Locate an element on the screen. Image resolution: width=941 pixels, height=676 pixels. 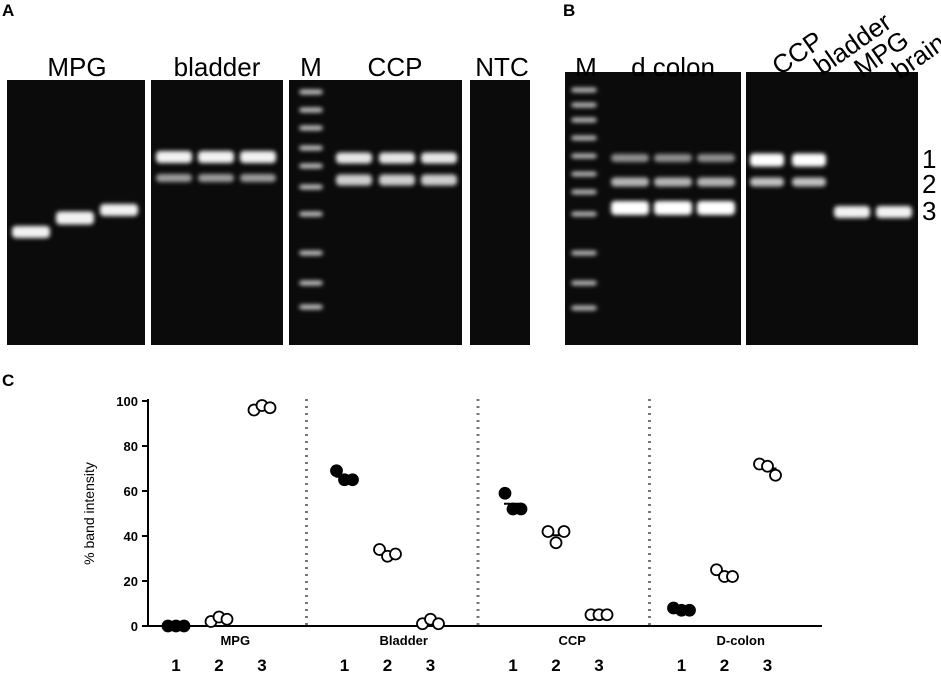
gel is located at coordinates (500, 212).